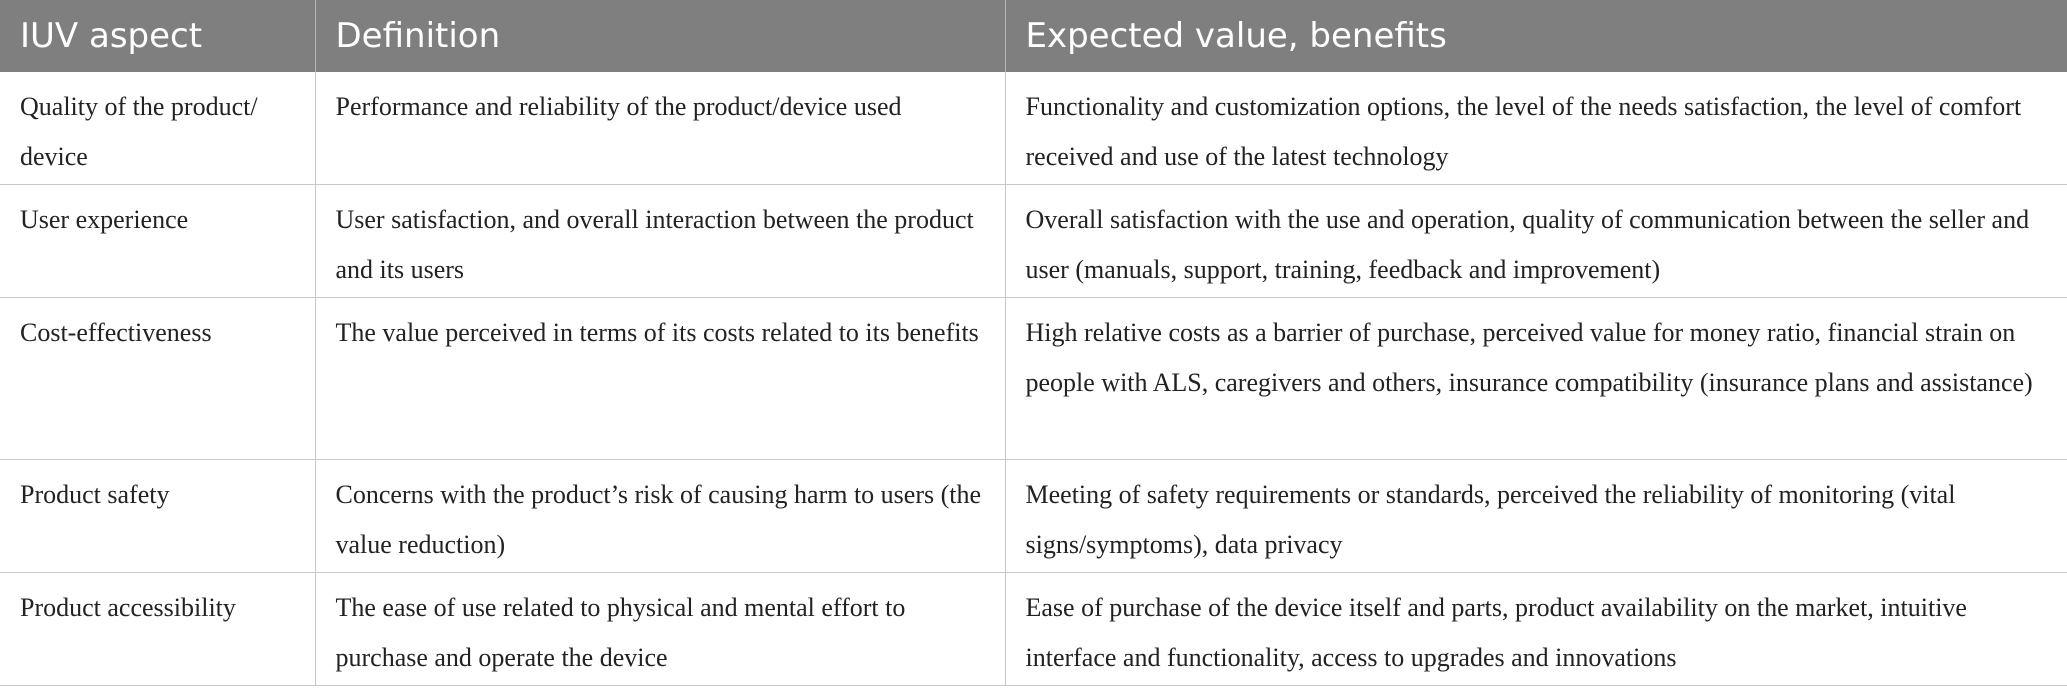  I want to click on cell-aspect: Product safety, so click(158, 516).